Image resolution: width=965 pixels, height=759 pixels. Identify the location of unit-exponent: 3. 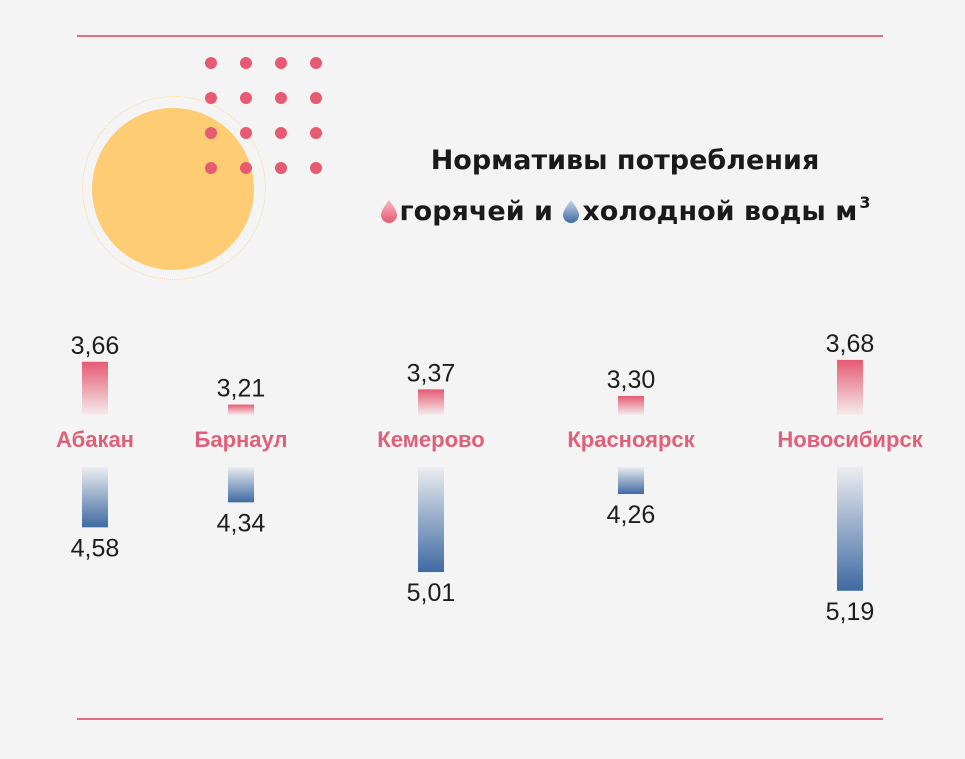
(865, 202).